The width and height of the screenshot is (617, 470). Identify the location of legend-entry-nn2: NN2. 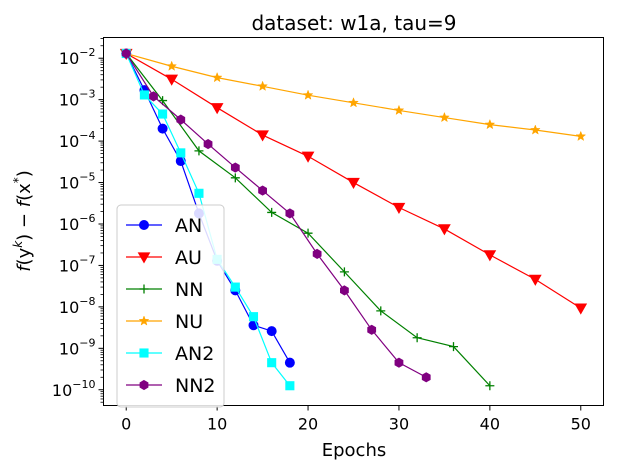
(171, 386).